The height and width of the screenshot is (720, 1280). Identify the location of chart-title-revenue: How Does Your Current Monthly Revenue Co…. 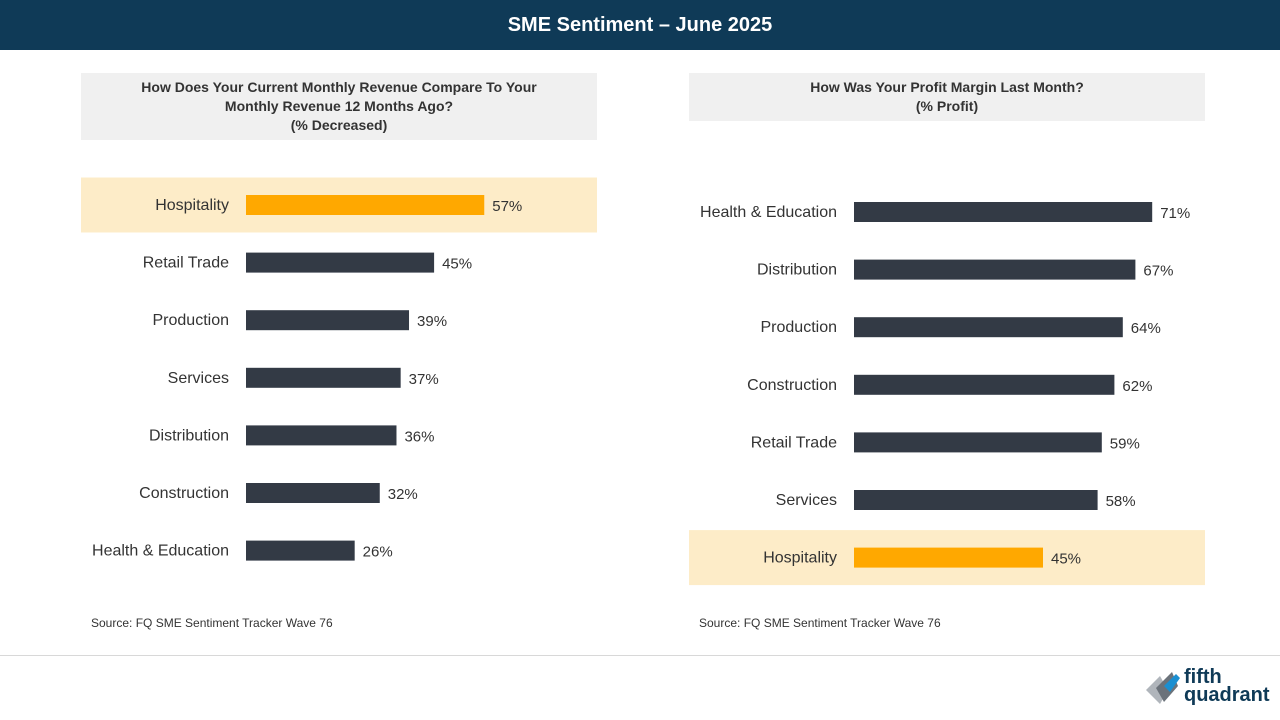
(339, 106).